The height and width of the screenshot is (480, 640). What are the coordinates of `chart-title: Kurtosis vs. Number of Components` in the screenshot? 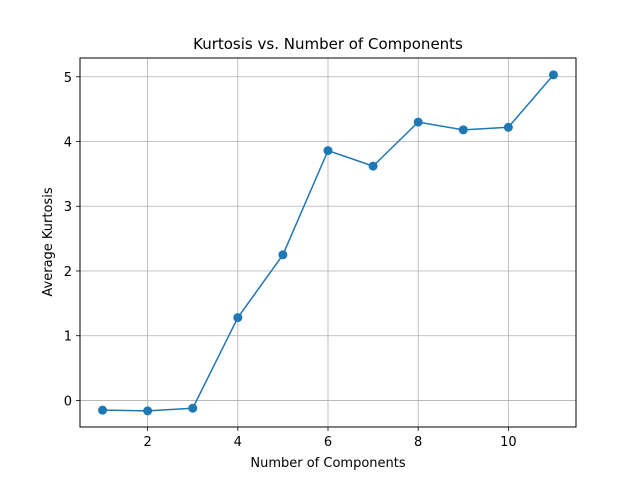 It's located at (328, 44).